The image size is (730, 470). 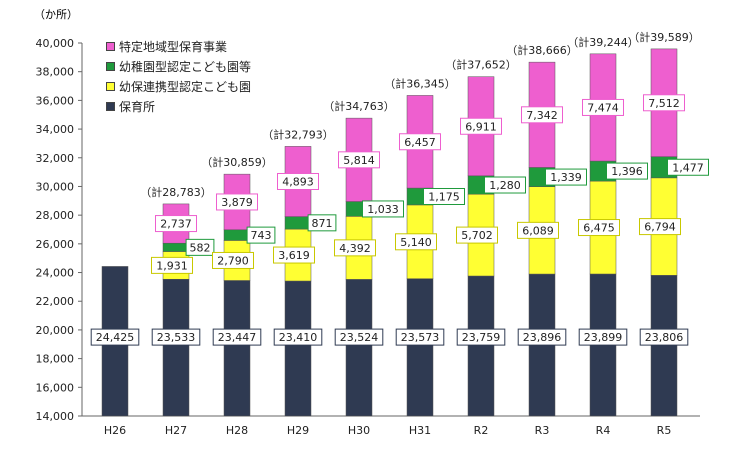 What do you see at coordinates (664, 37) in the screenshot?
I see `total-label: （計39,589）` at bounding box center [664, 37].